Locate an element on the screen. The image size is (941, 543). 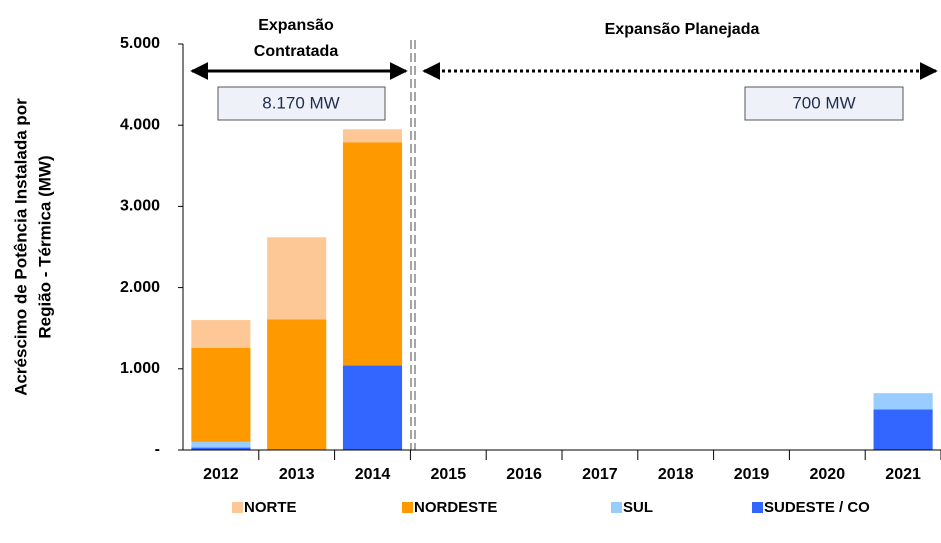
y-tick-label: 4.000 is located at coordinates (140, 124).